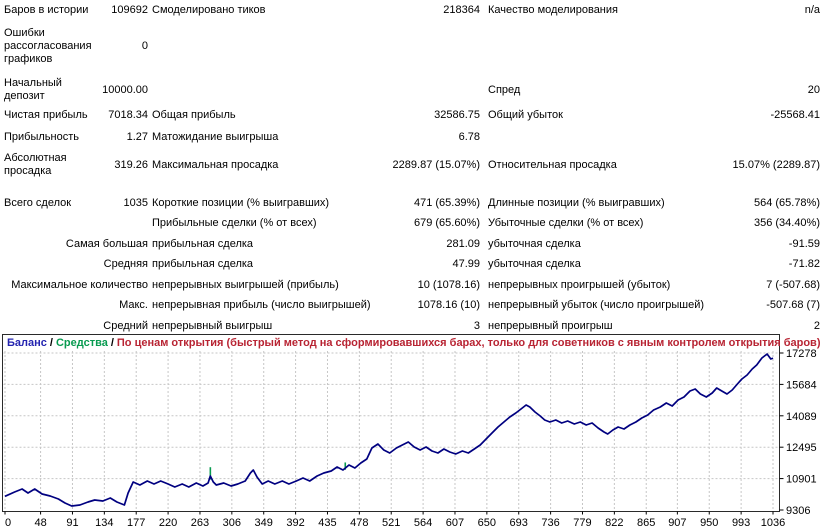  What do you see at coordinates (455, 523) in the screenshot?
I see `x-axis-label: 607` at bounding box center [455, 523].